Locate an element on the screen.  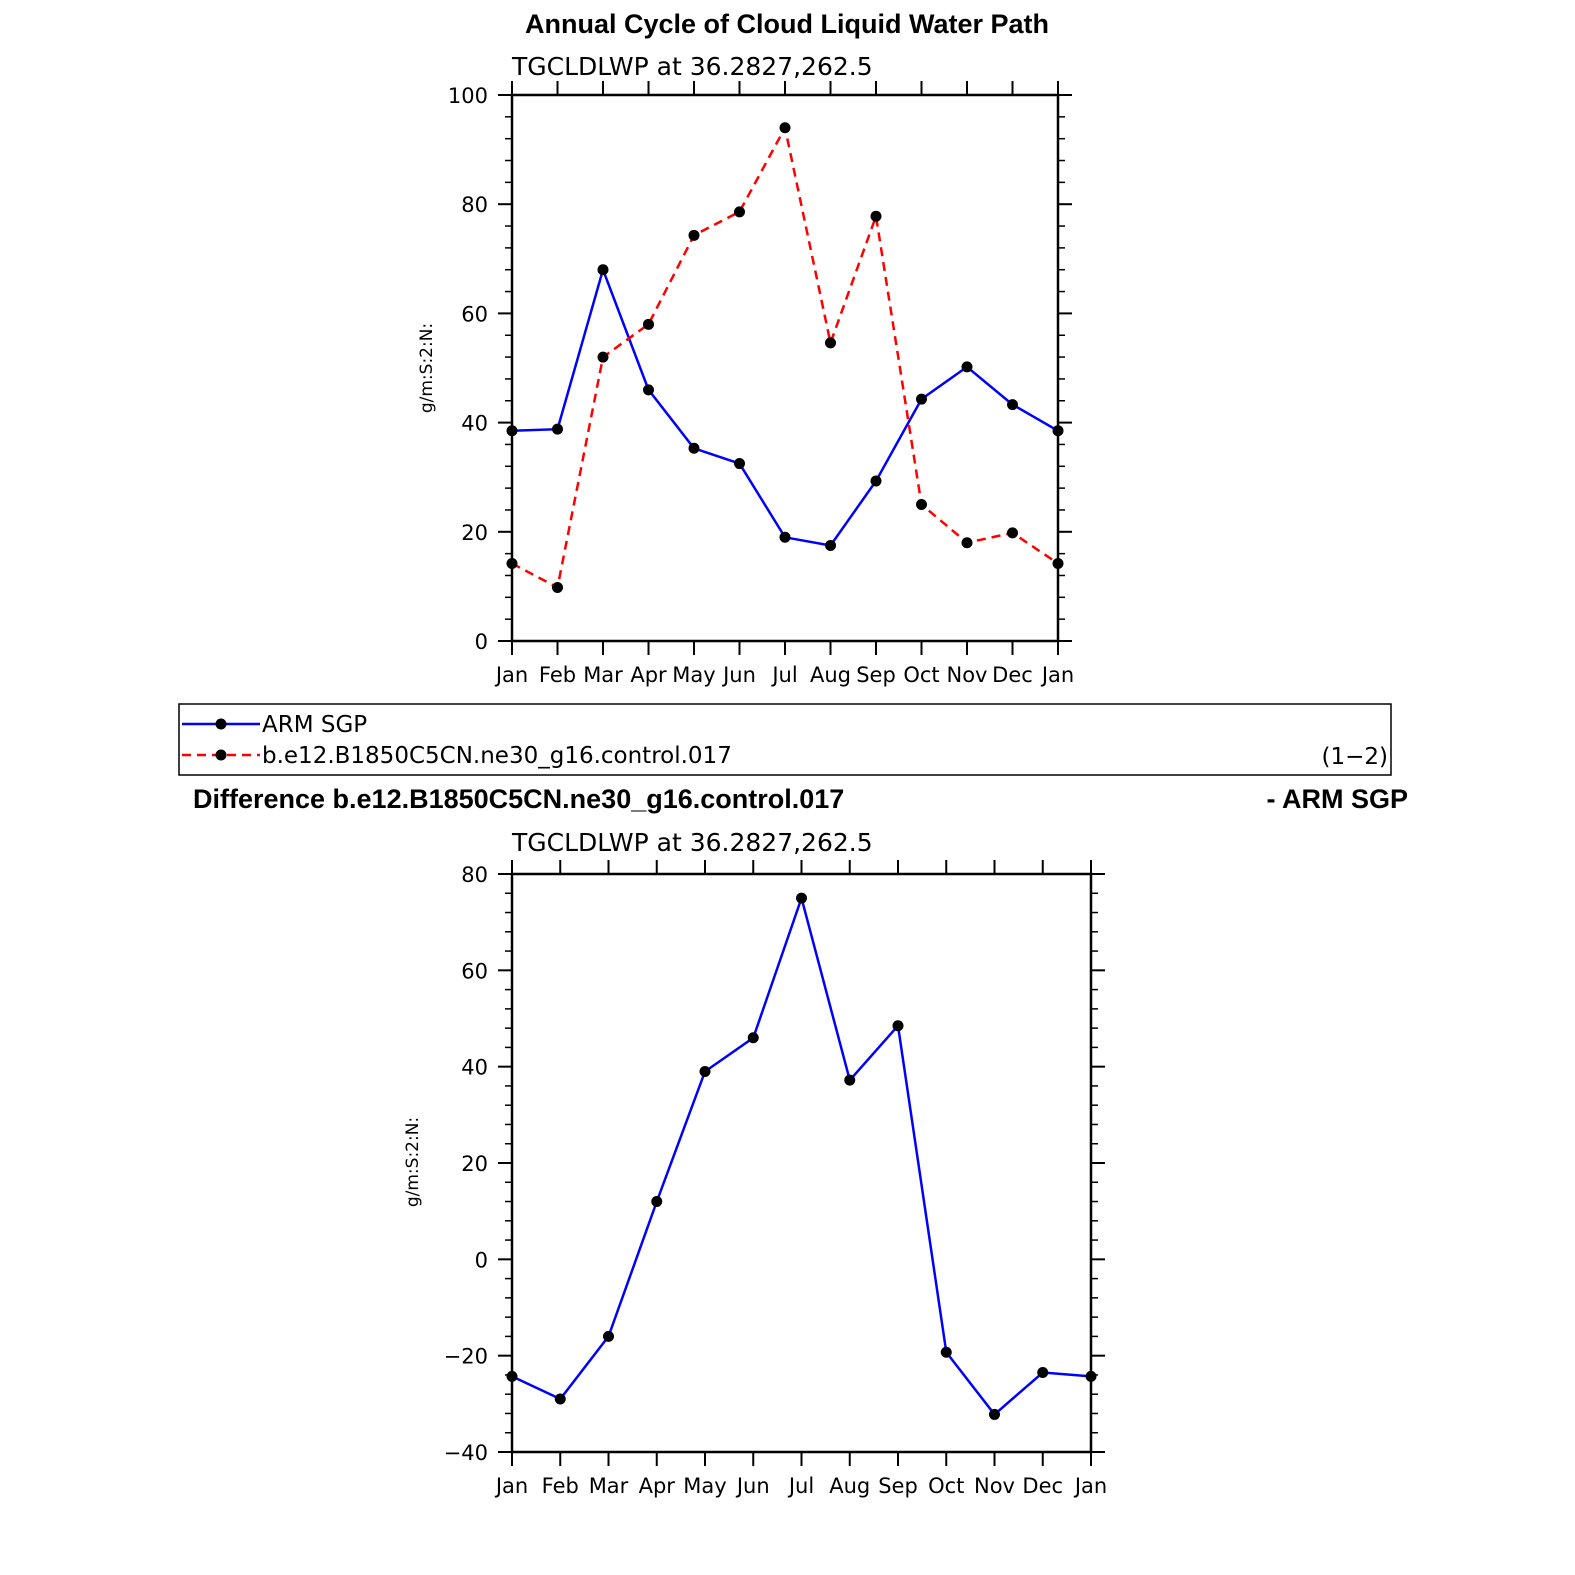
top-chart-xtick-label: Apr is located at coordinates (648, 675).